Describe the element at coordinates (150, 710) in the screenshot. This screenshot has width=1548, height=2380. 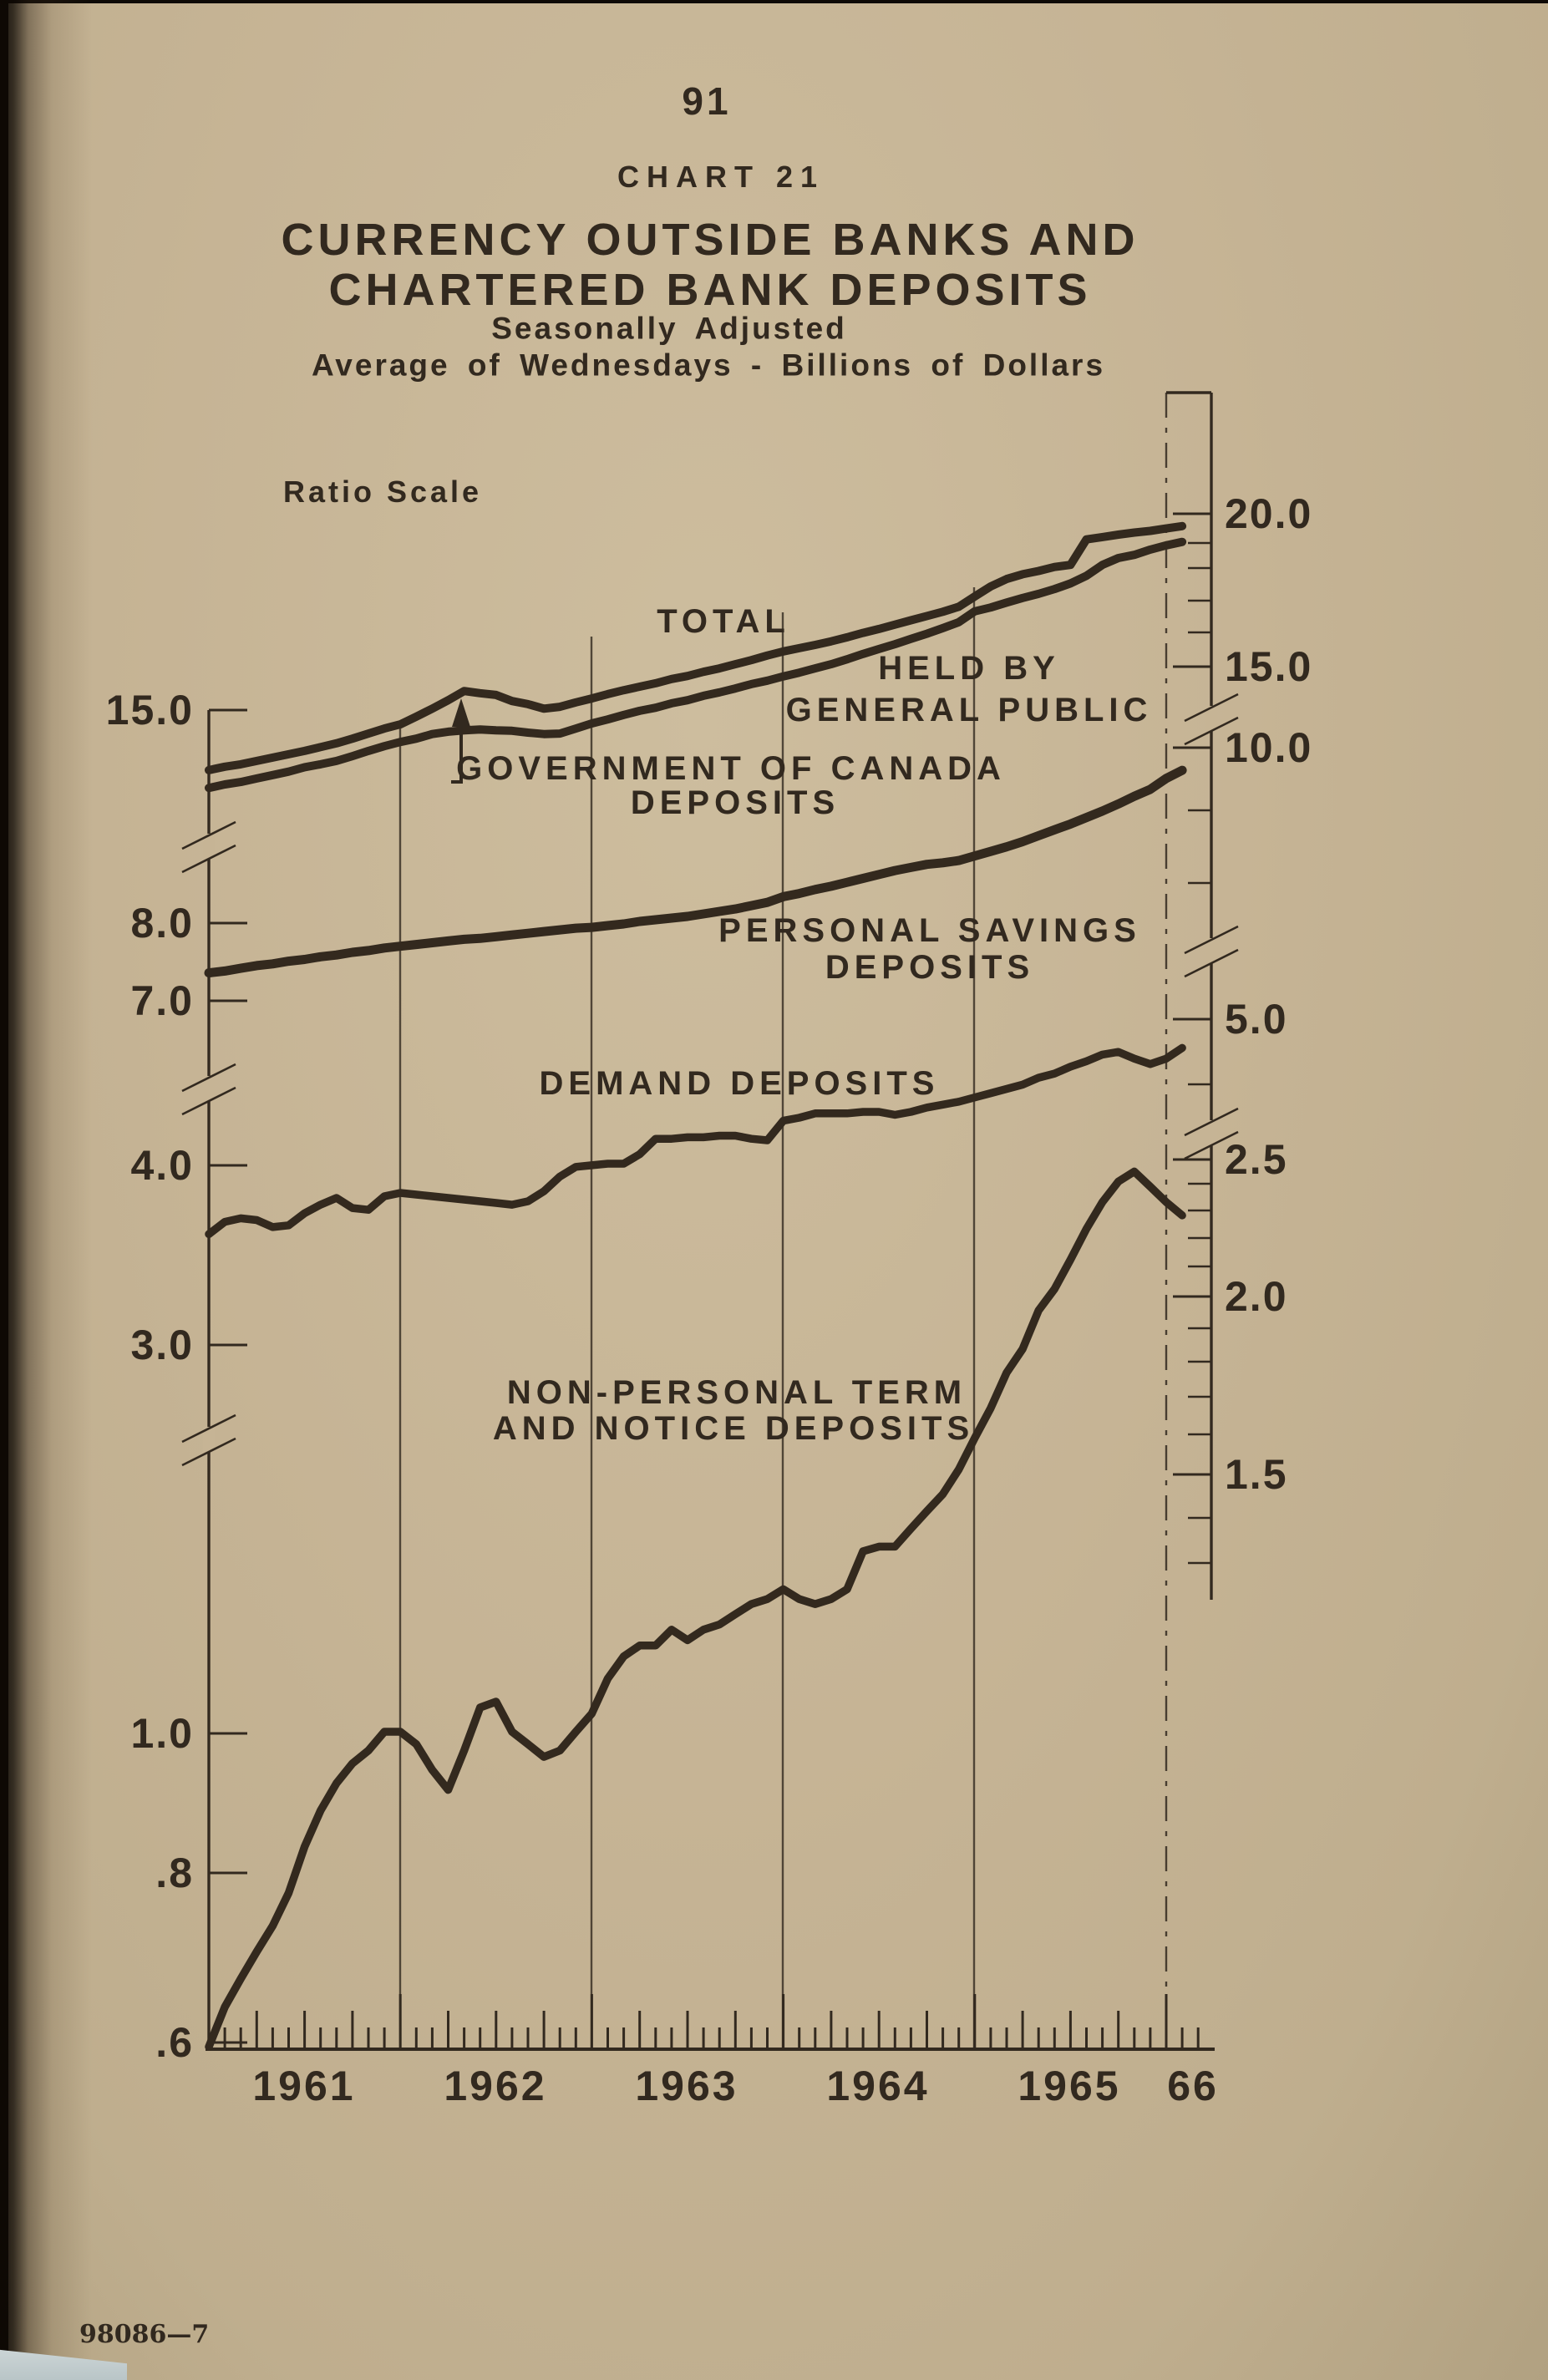
I see `left-axis-label-15.0: 15.0` at that location.